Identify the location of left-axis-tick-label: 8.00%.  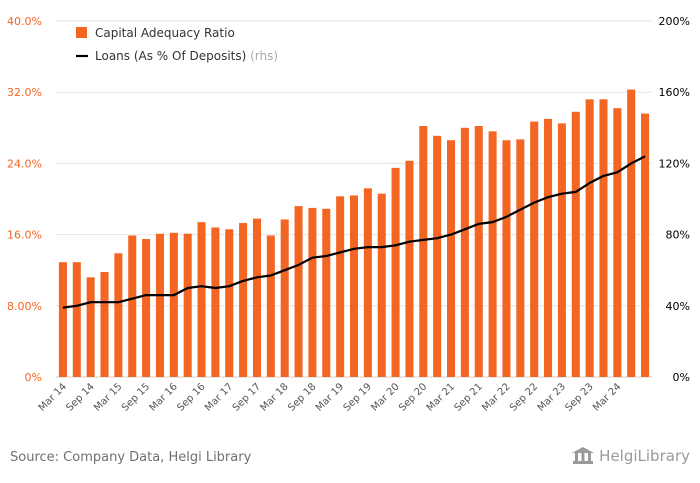
(24, 306).